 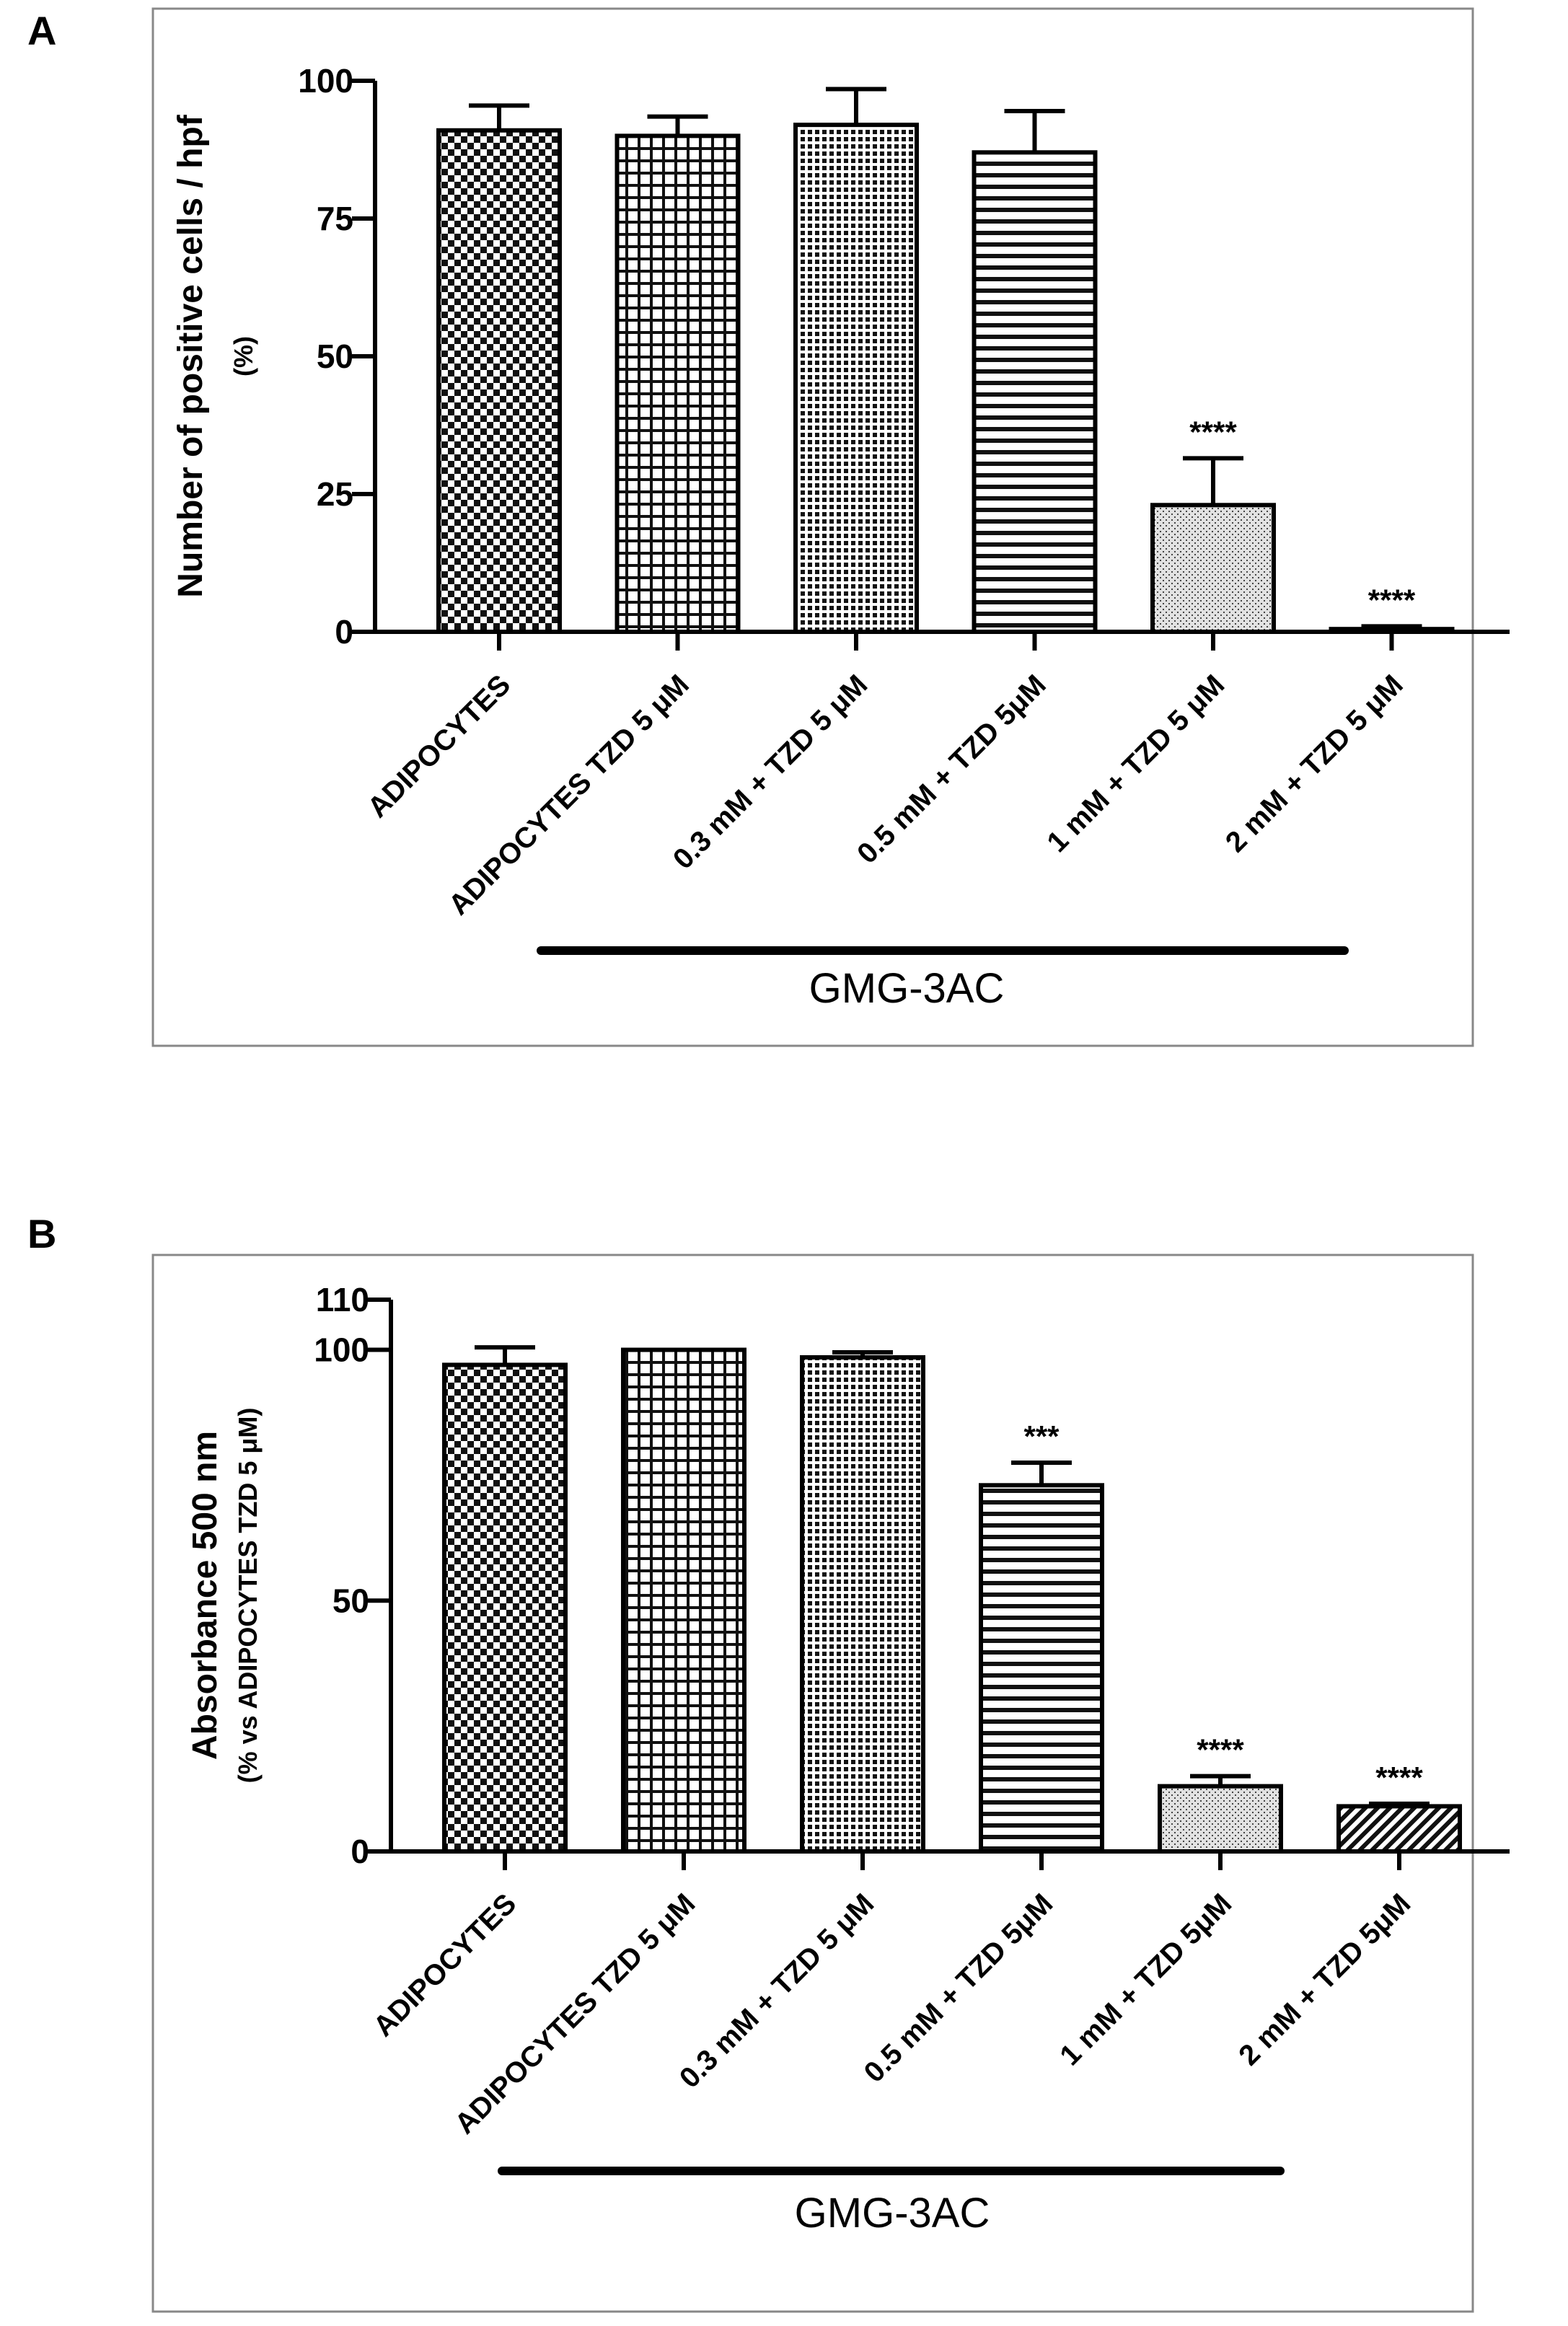 What do you see at coordinates (335, 494) in the screenshot?
I see `y-tick-label: 25` at bounding box center [335, 494].